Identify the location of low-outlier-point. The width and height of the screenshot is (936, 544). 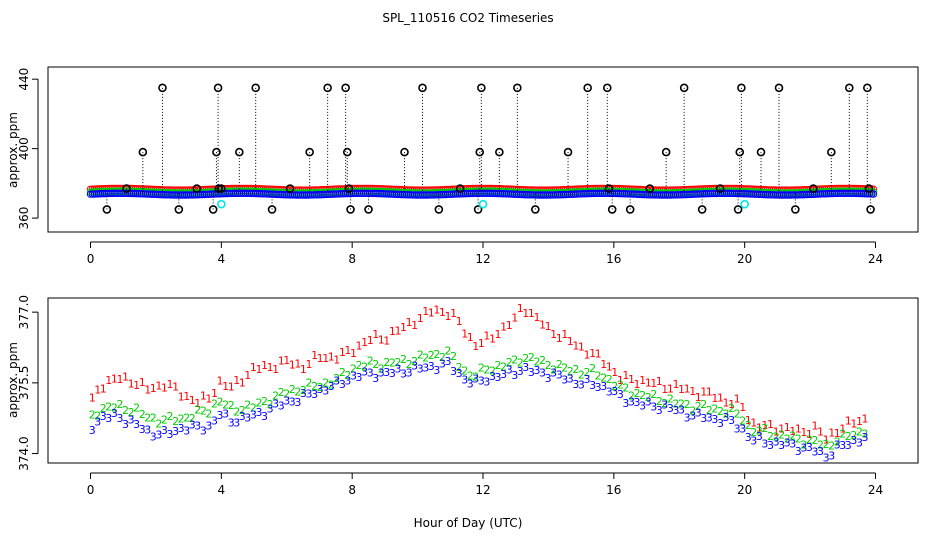
(483, 204).